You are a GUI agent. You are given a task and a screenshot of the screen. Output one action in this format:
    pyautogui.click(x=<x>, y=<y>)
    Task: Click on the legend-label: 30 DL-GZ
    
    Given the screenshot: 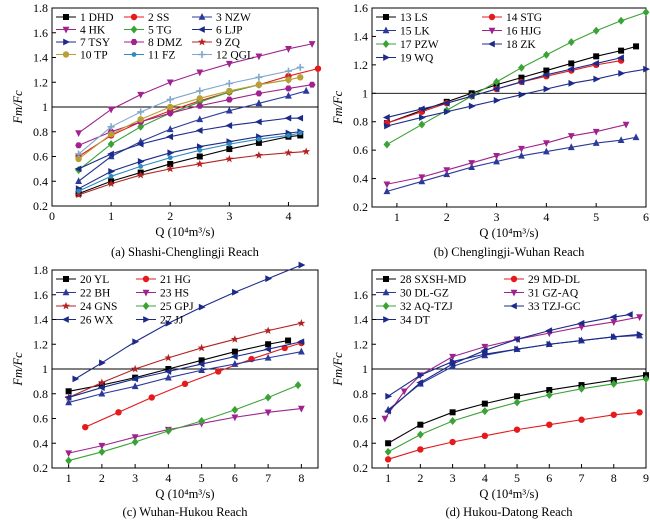 What is the action you would take?
    pyautogui.click(x=424, y=294)
    